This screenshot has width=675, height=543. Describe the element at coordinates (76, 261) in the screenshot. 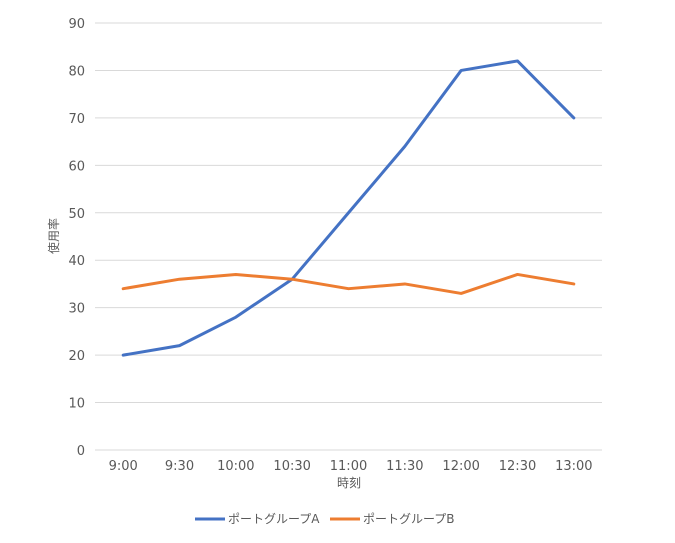

I see `y-tick-label: 40` at that location.